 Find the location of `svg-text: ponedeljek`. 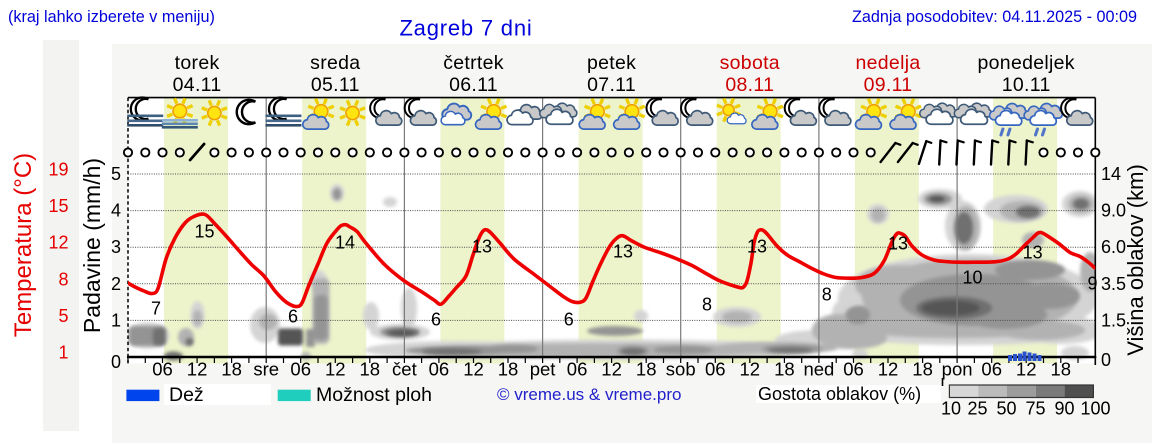

svg-text: ponedeljek is located at coordinates (1026, 63).